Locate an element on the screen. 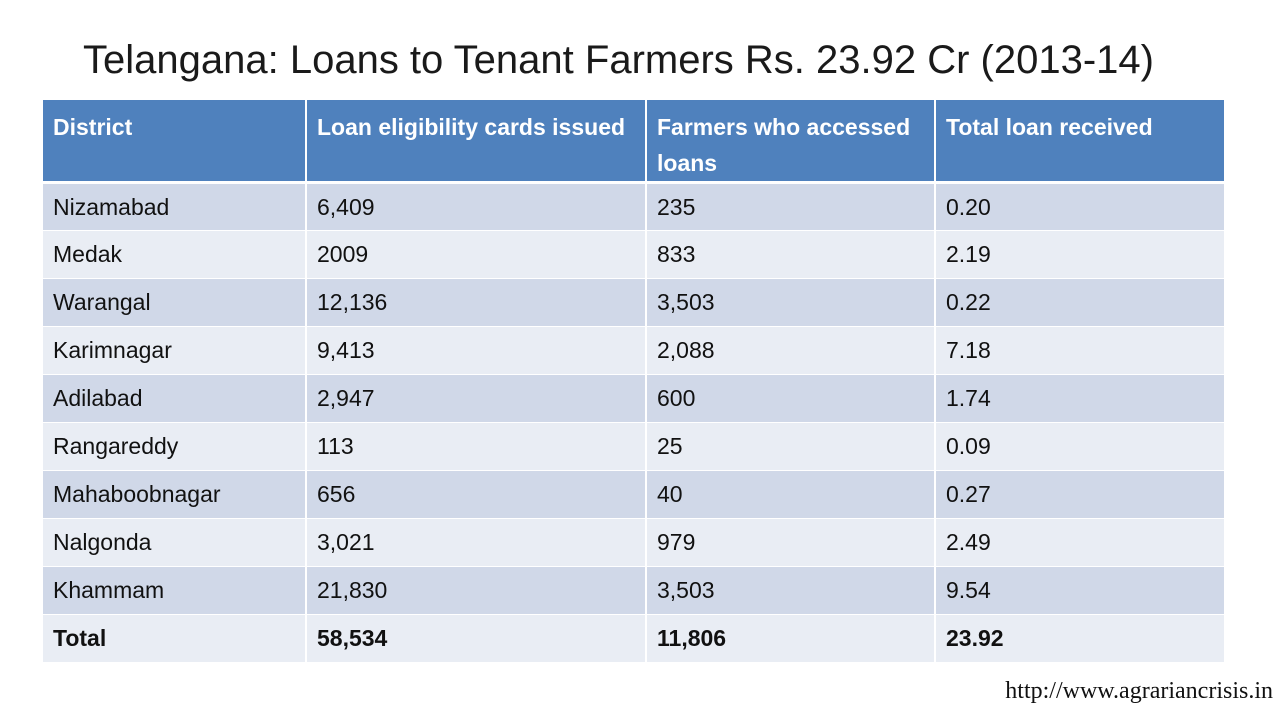  cell-district: Karimnagar is located at coordinates (175, 350).